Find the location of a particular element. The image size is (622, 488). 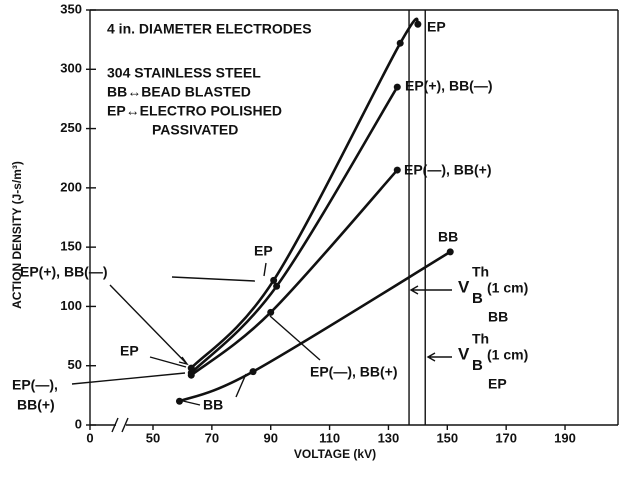

y-tick-label: 0 is located at coordinates (78, 423).